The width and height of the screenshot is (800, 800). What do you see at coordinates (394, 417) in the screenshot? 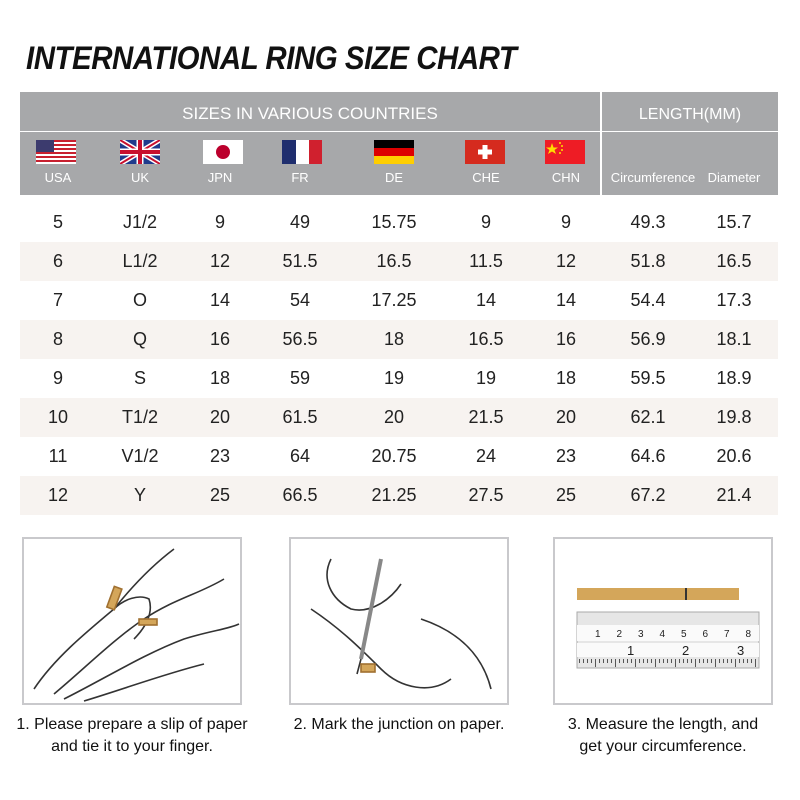
I see `cell-de: 20` at bounding box center [394, 417].